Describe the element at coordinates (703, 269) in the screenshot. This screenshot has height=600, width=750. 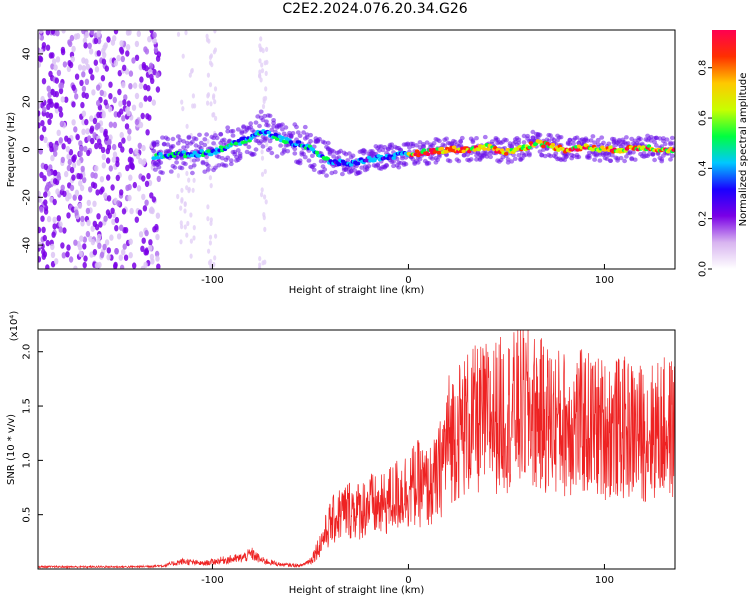
I see `colorbar-tick-label: 0.0` at that location.